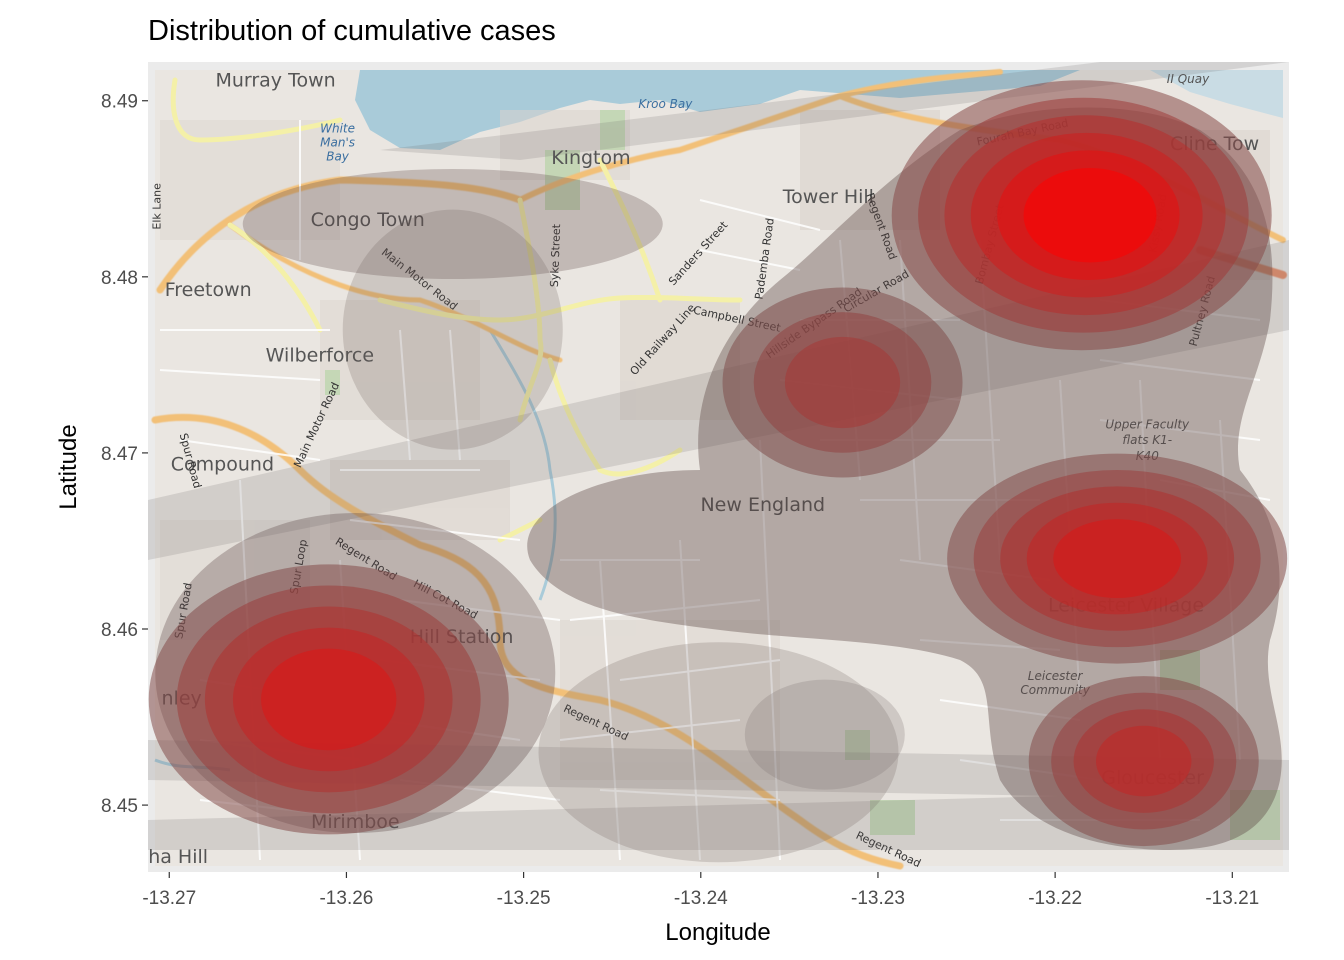 This screenshot has width=1344, height=960. What do you see at coordinates (1055, 898) in the screenshot?
I see `x-tick-label: -13.22` at bounding box center [1055, 898].